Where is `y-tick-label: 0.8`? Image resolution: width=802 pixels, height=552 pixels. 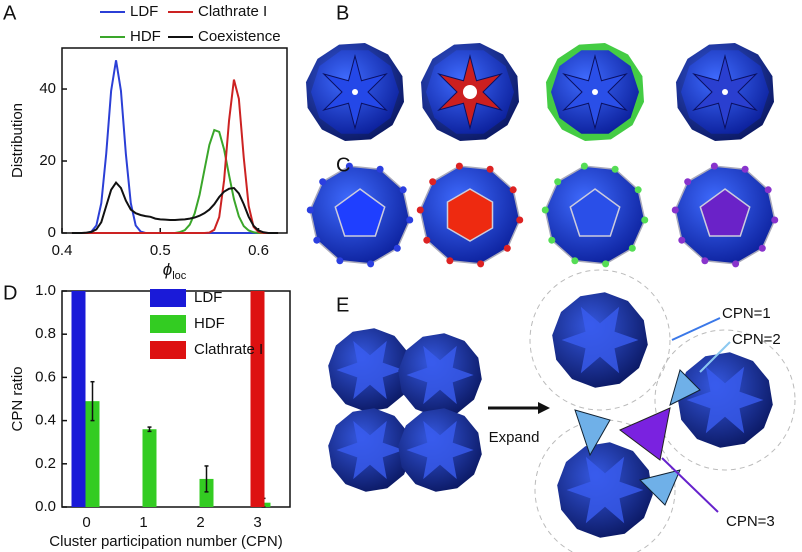
y-tick-label: 0.8 is located at coordinates (45, 333).